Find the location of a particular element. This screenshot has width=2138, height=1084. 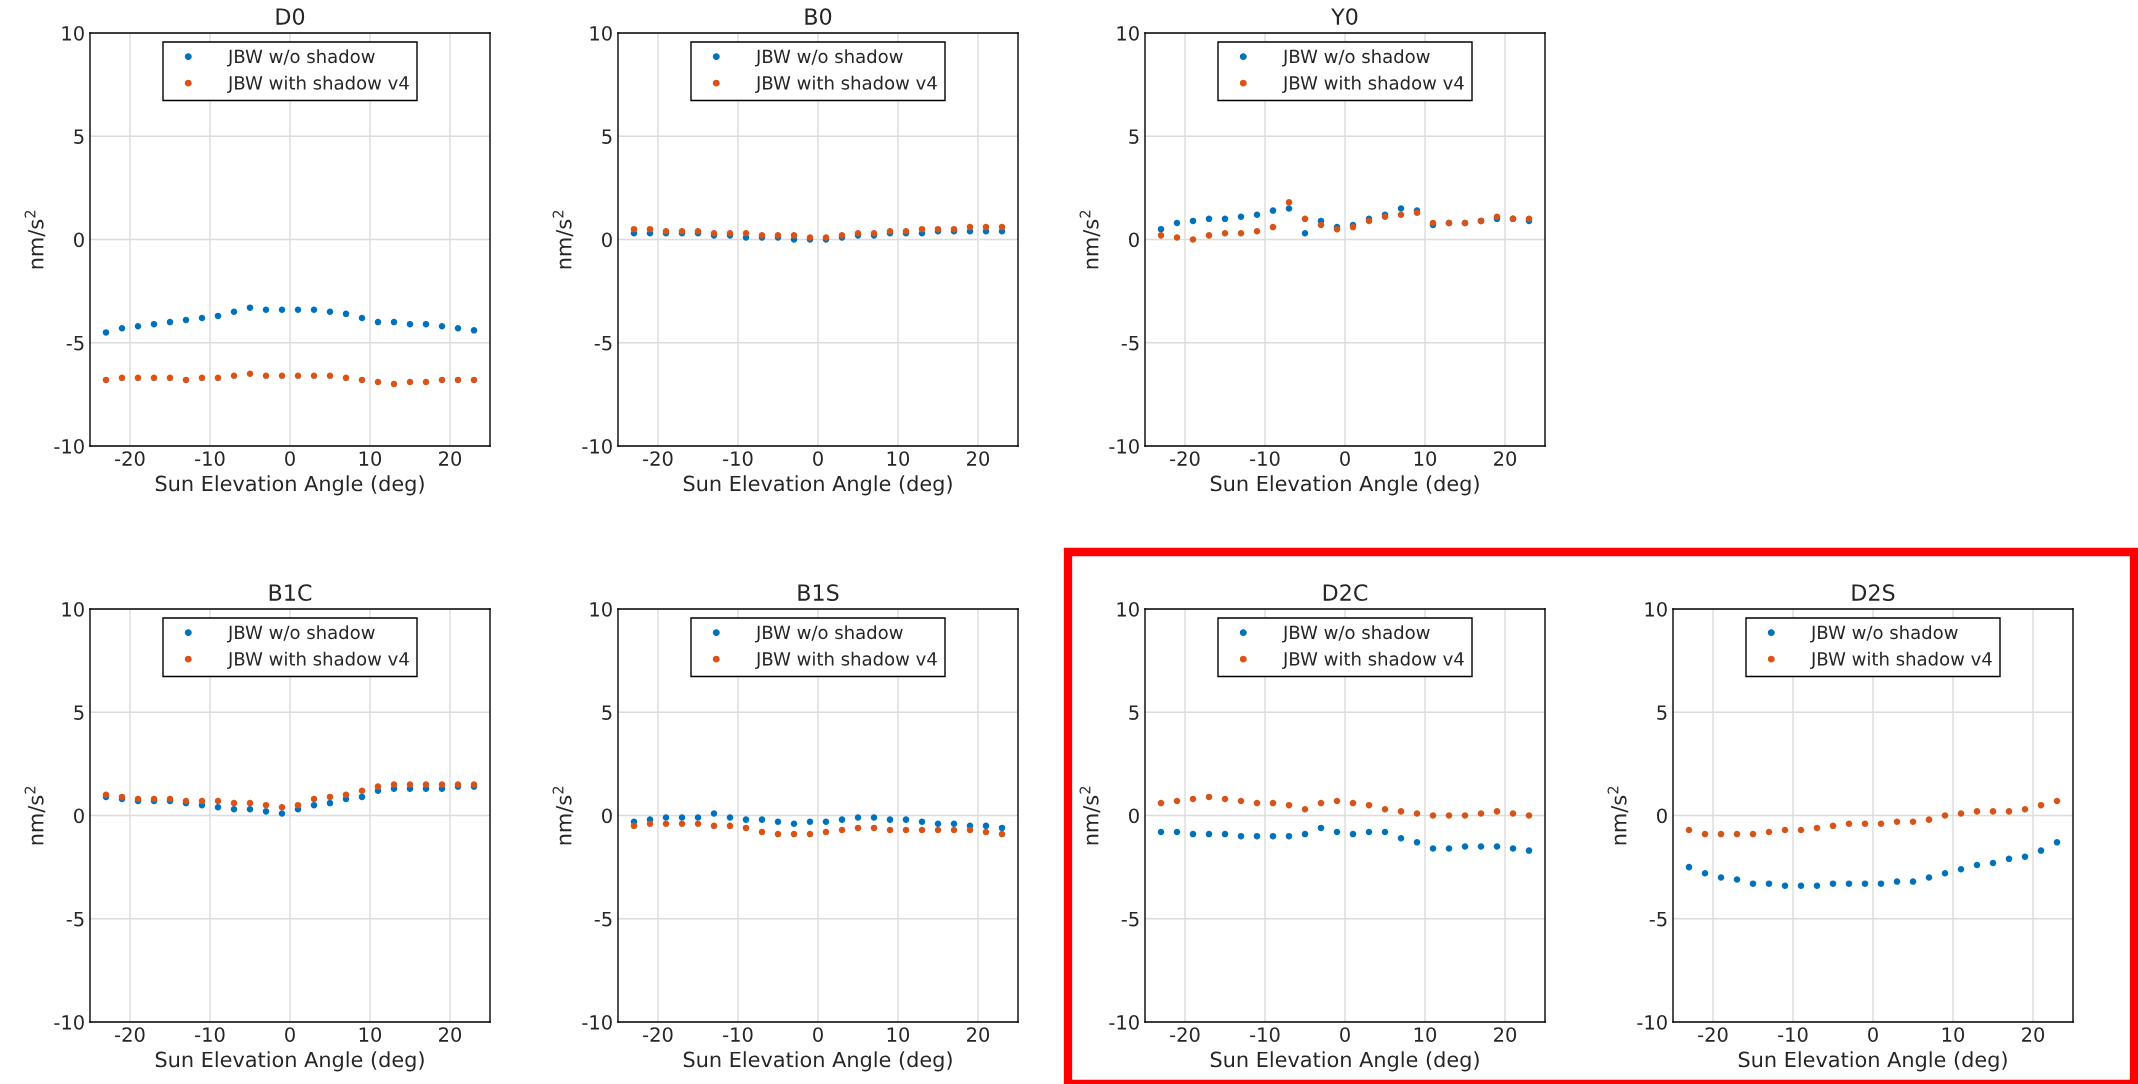

chart-title: B1C is located at coordinates (290, 592).